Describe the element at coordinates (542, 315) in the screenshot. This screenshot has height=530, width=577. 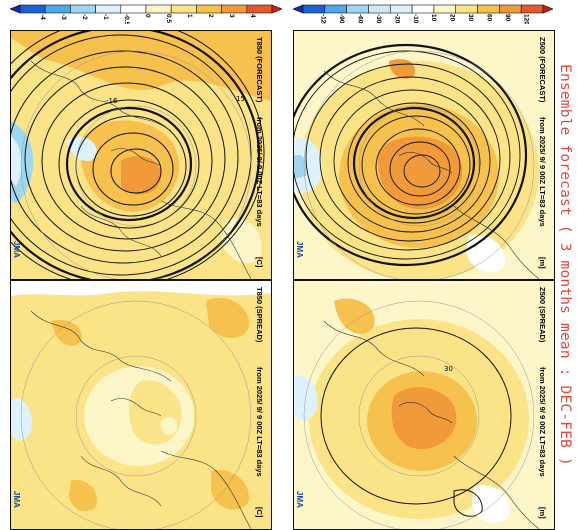
I see `panel-header: Z500 (SPREAD)` at that location.